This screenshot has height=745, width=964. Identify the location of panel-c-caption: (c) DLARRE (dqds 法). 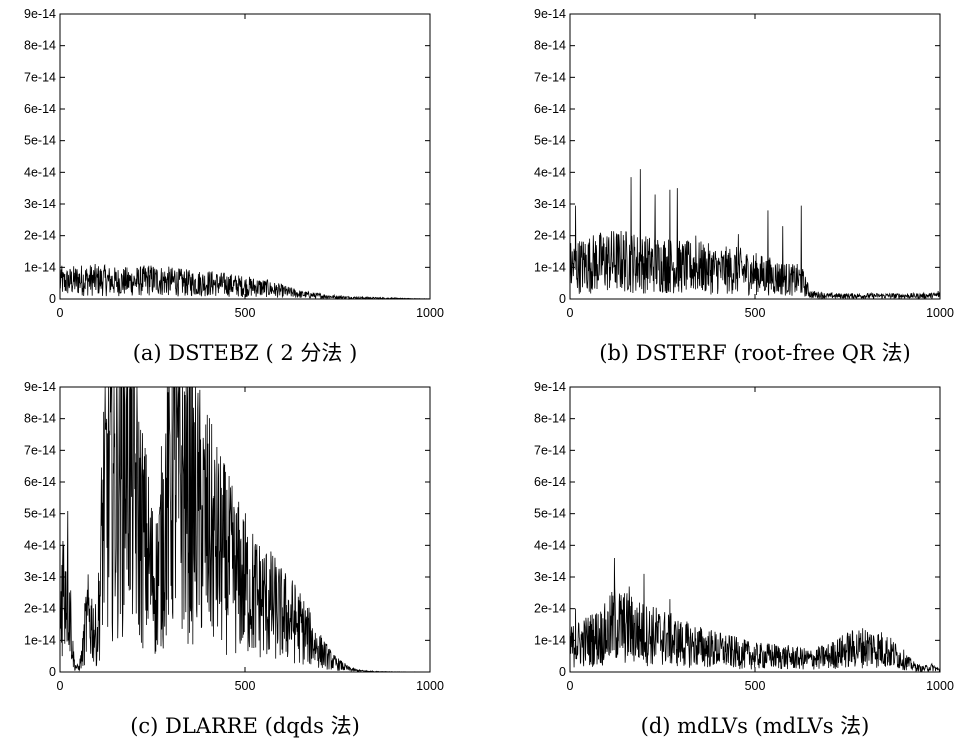
(245, 726).